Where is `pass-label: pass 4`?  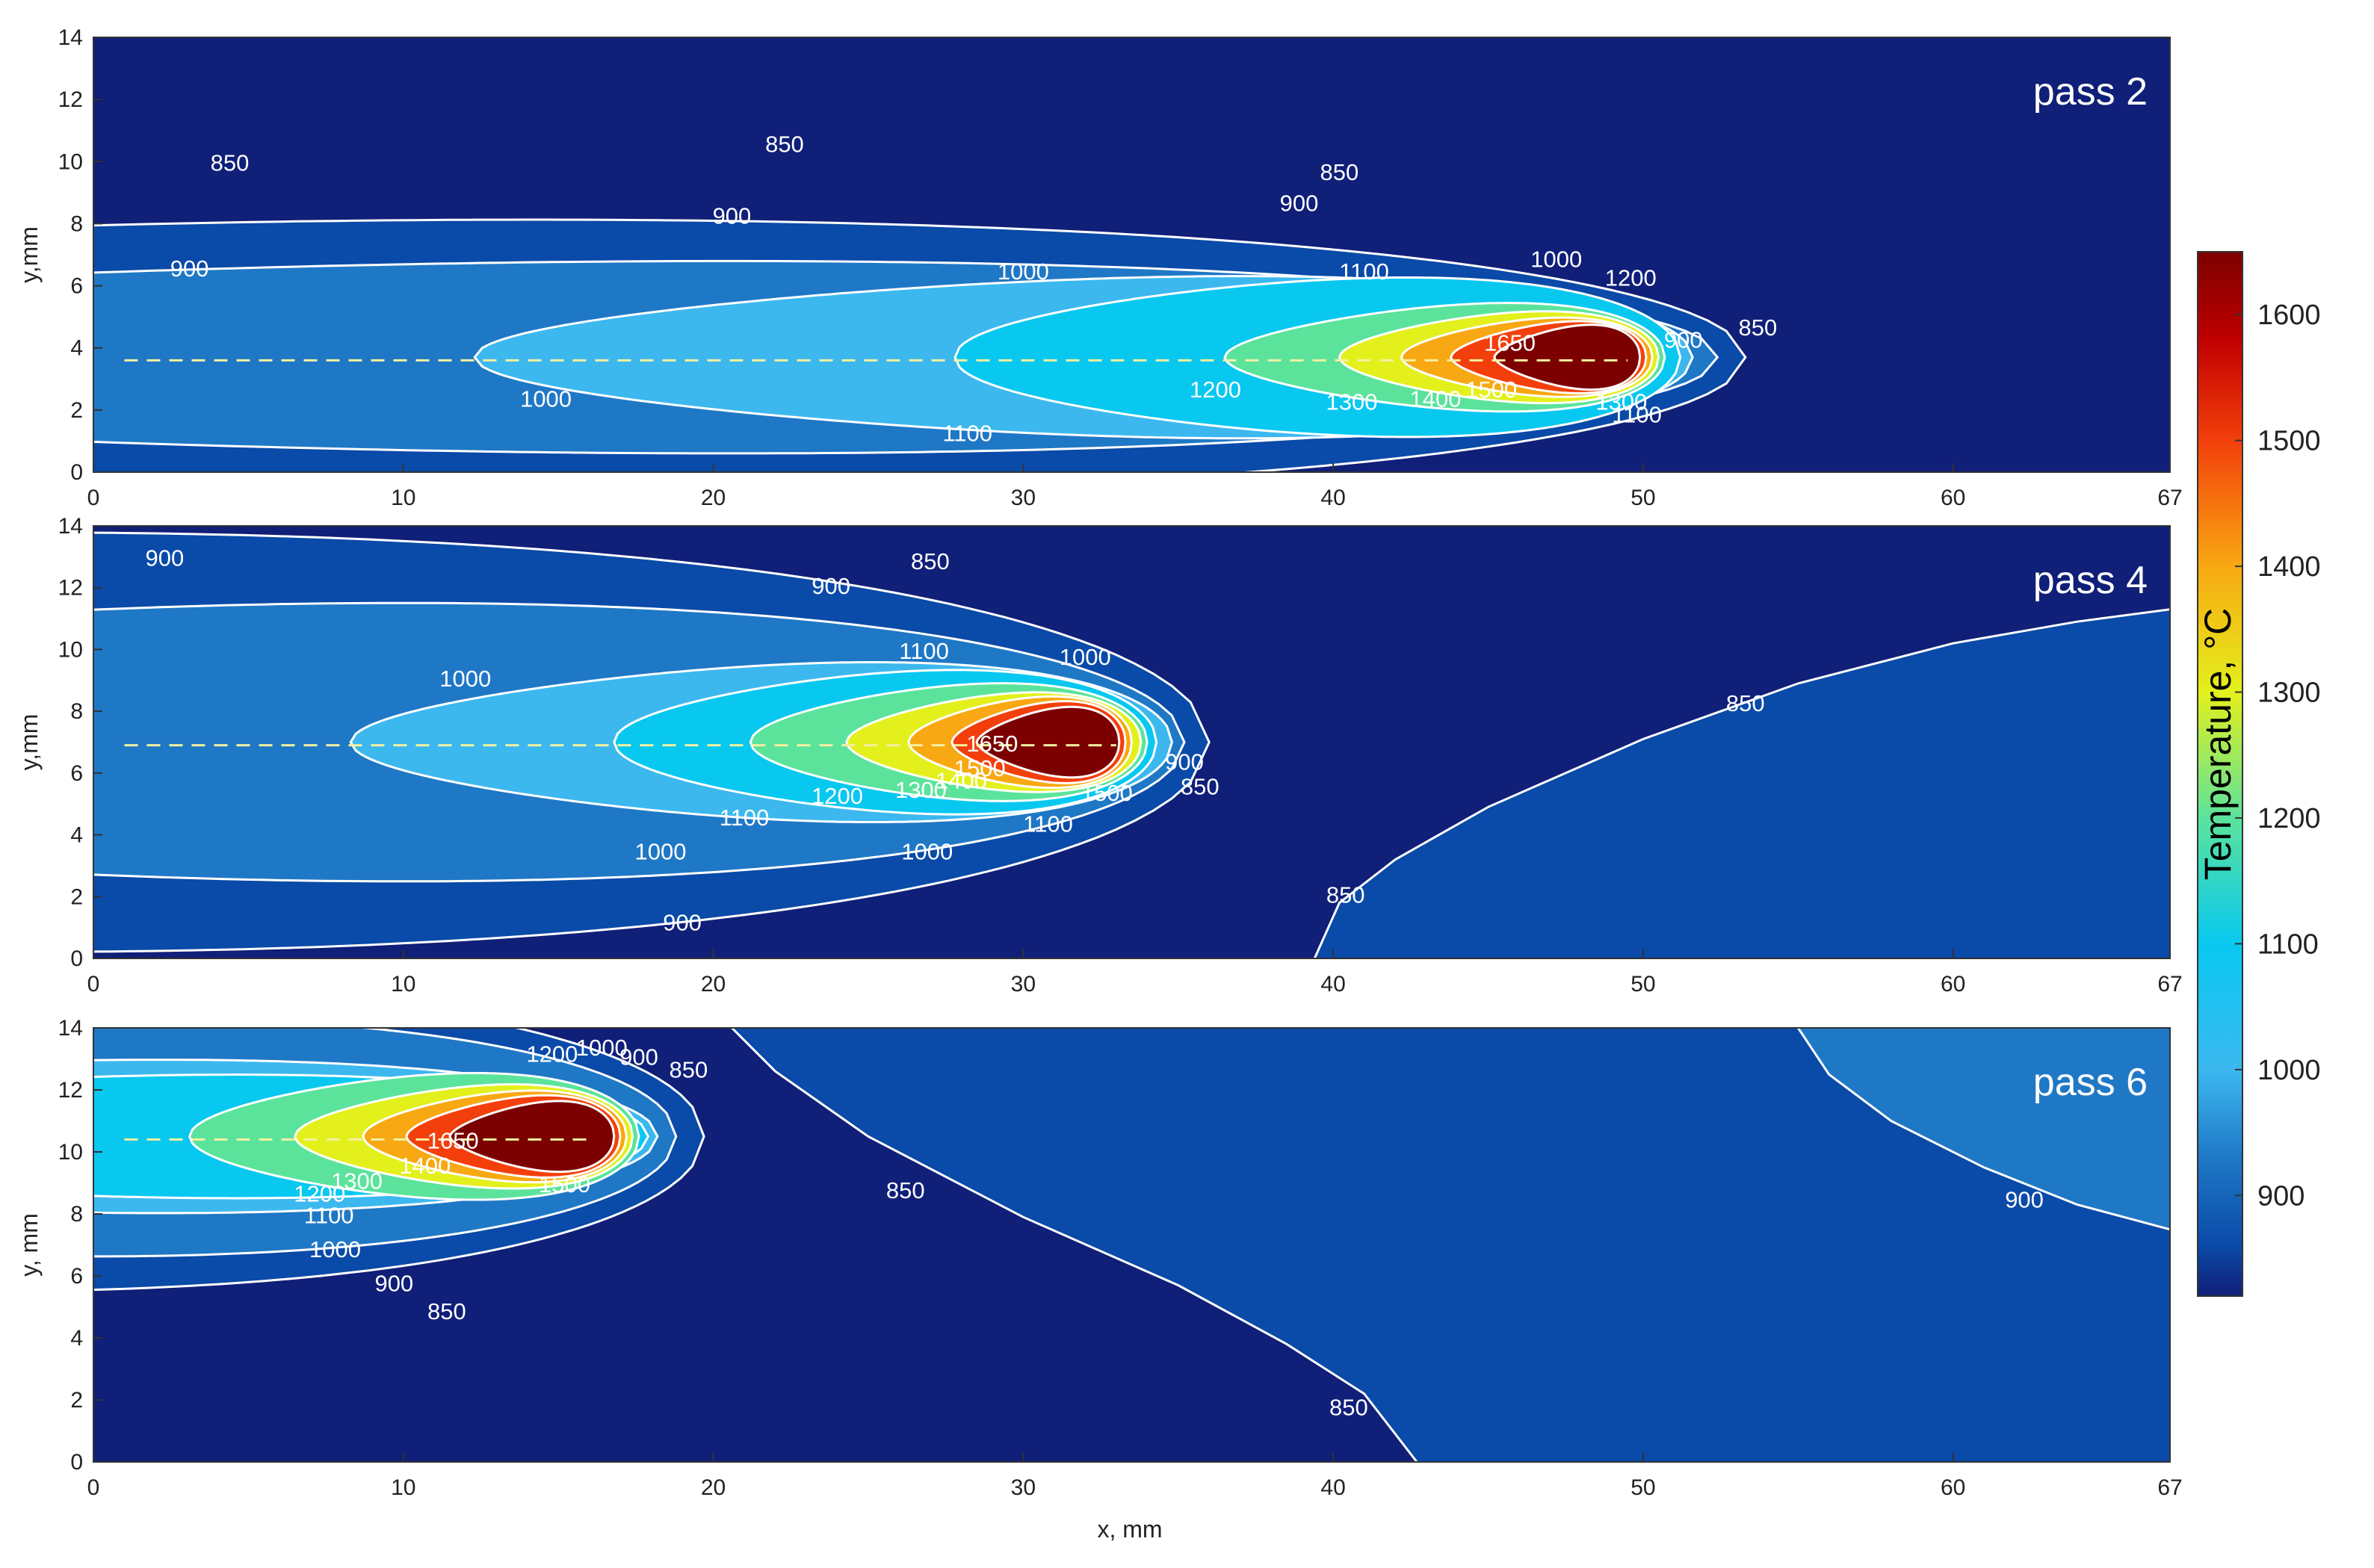
pass-label: pass 4 is located at coordinates (2090, 581).